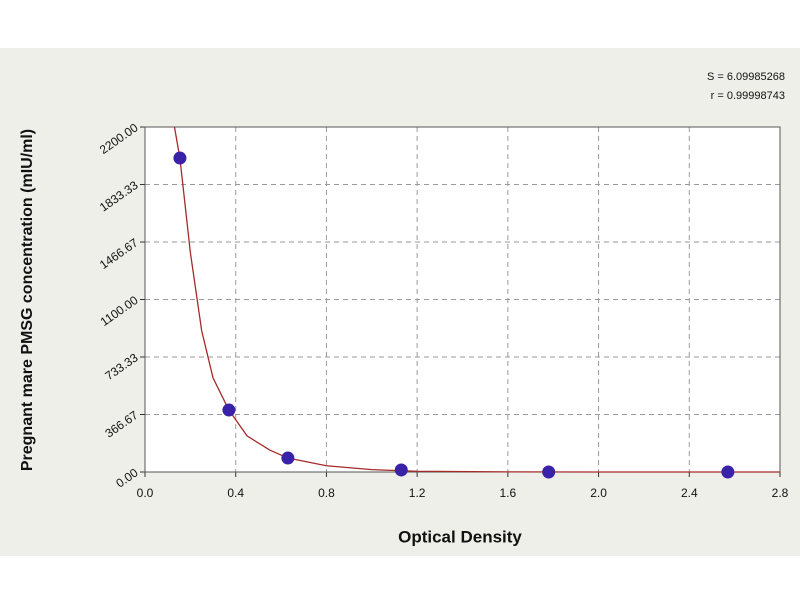 This screenshot has width=800, height=600. What do you see at coordinates (235, 493) in the screenshot?
I see `x-tick-label: 0.4` at bounding box center [235, 493].